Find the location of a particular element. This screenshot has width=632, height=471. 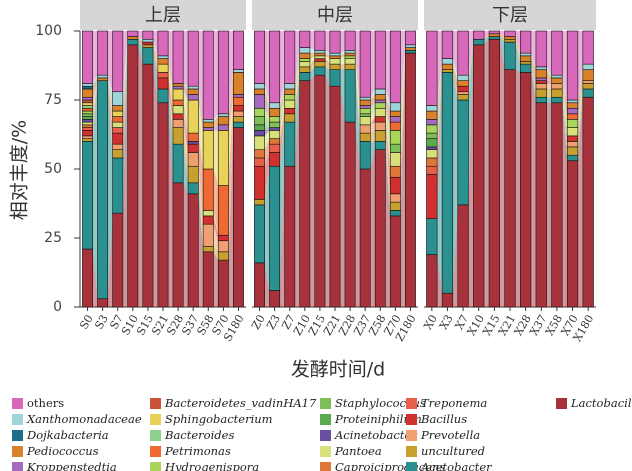

y-tick-label: 75 is located at coordinates (53, 100).